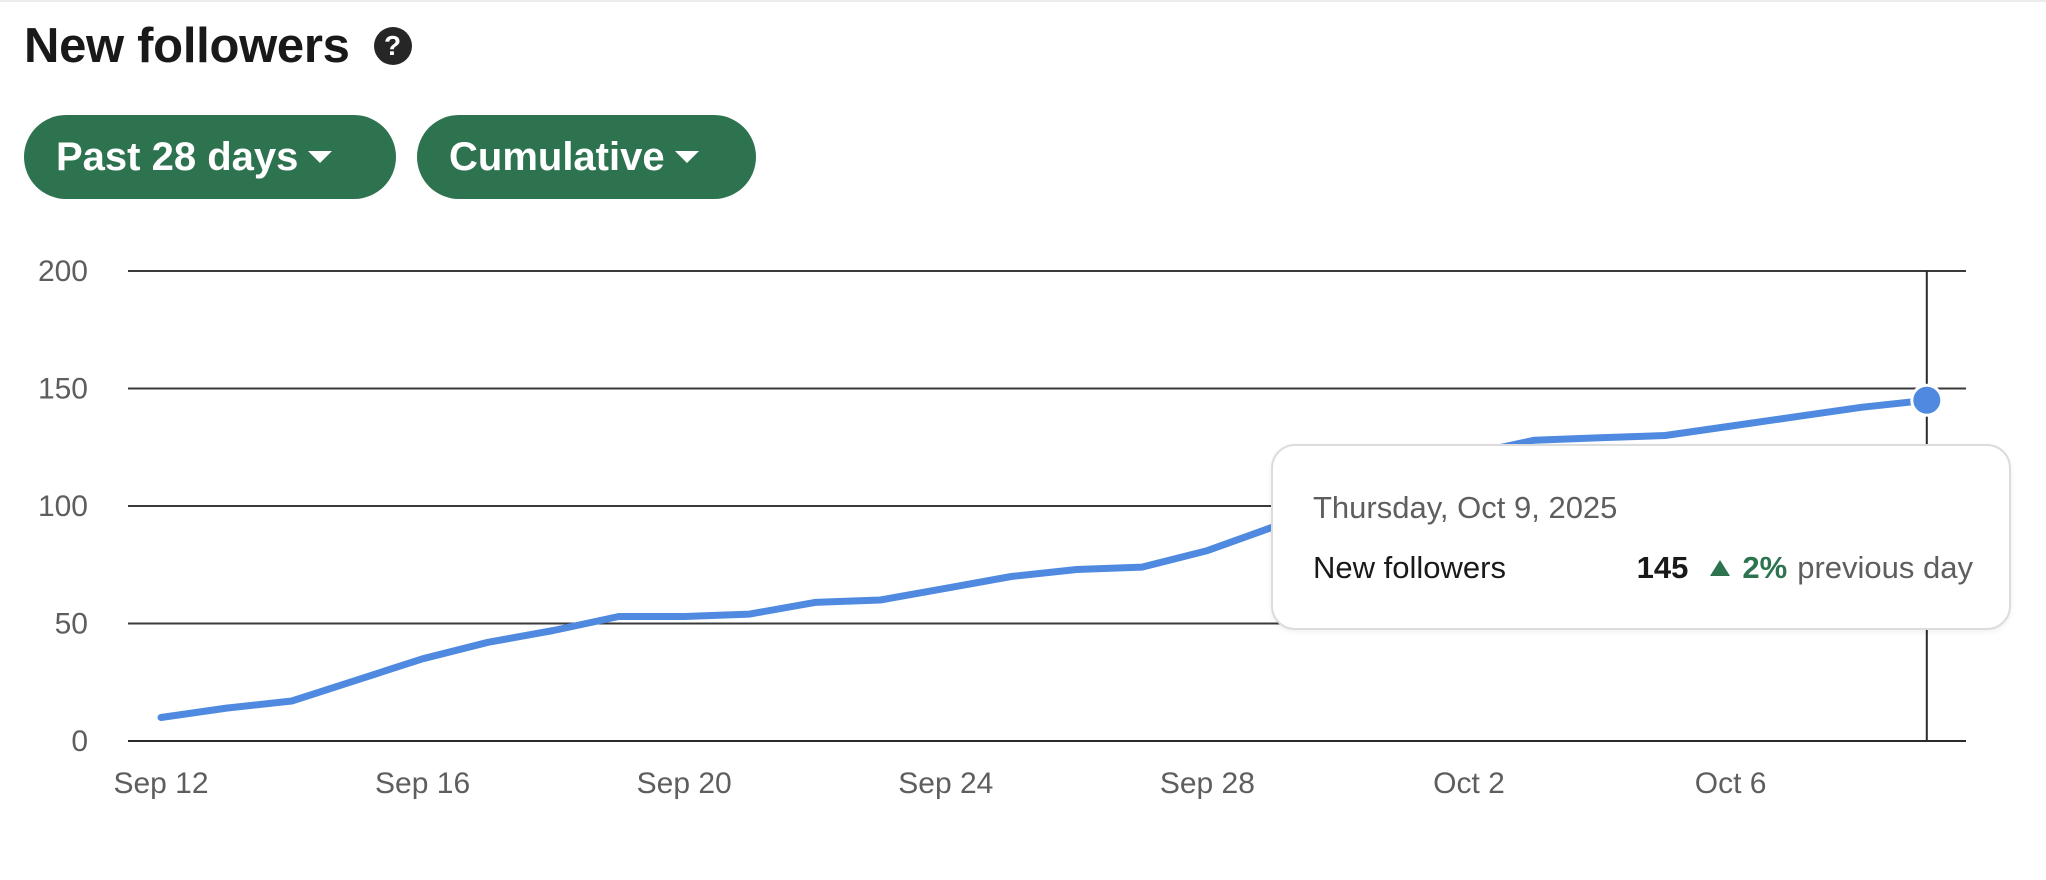 Image resolution: width=2046 pixels, height=880 pixels. I want to click on tooltip-date: Thursday, Oct 9, 2025, so click(1465, 507).